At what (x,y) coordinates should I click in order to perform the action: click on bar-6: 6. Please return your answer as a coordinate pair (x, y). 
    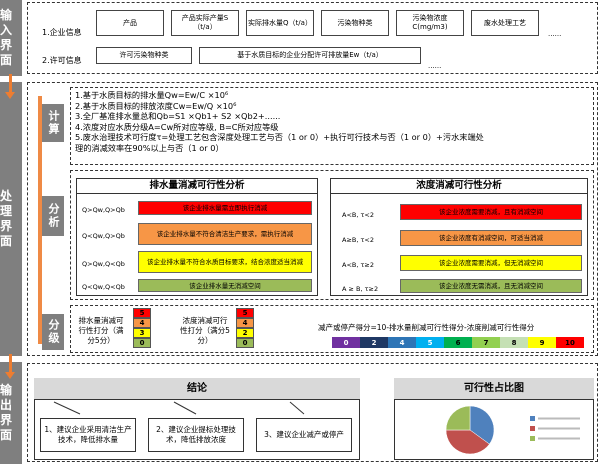
    Looking at the image, I should click on (458, 342).